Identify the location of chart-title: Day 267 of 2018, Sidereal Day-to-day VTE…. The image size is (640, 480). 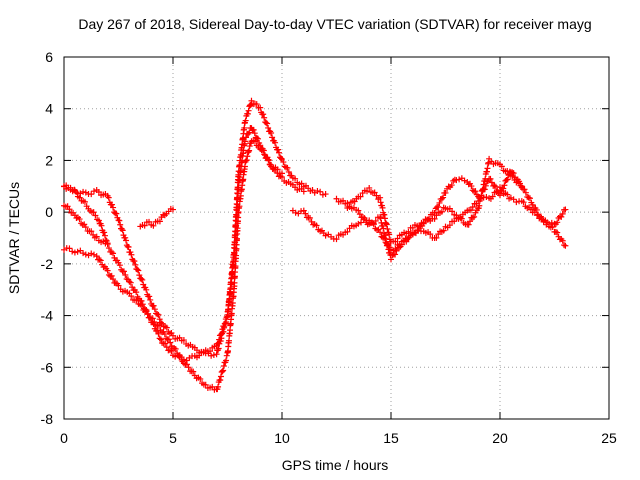
(334, 24).